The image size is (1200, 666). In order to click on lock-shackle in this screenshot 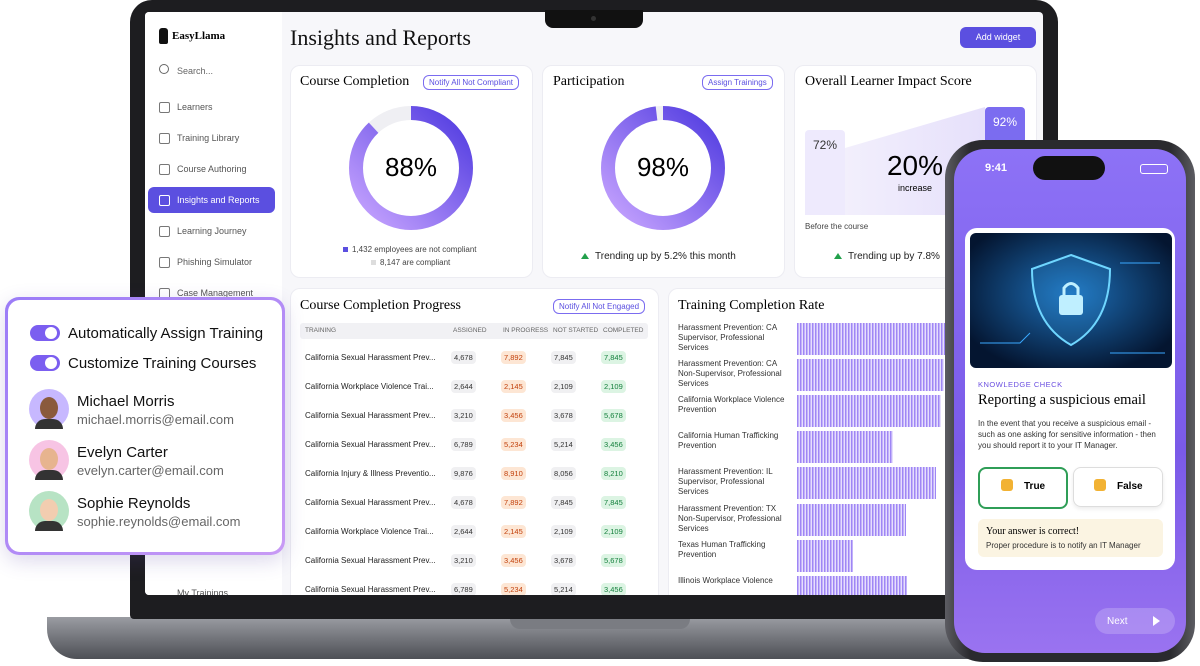, I will do `click(1071, 288)`.